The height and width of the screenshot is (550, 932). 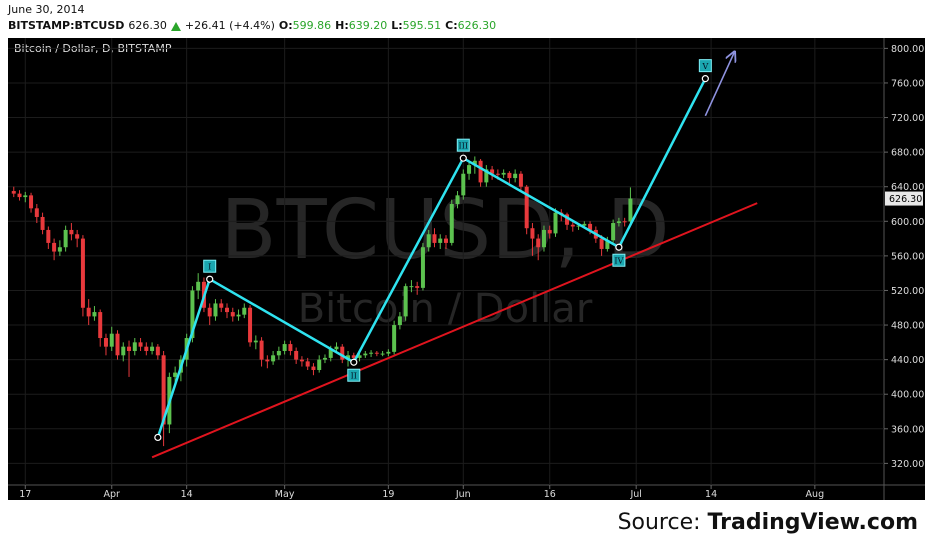 What do you see at coordinates (451, 25) in the screenshot?
I see `ohlc-label: C:` at bounding box center [451, 25].